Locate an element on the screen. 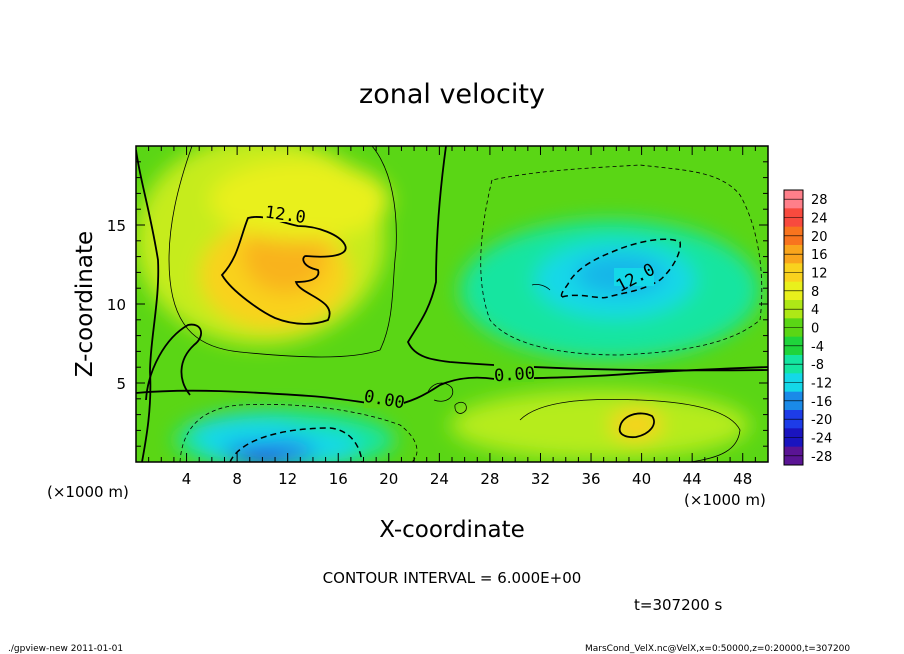  y-tick-label: 5 is located at coordinates (121, 384).